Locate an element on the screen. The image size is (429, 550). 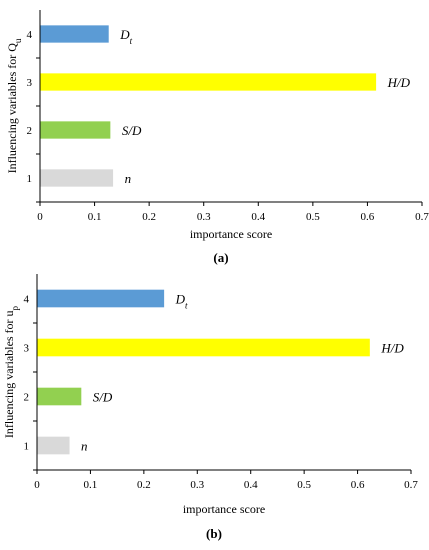
y-axis-title-main: Influencing variables for Q is located at coordinates (12, 108).